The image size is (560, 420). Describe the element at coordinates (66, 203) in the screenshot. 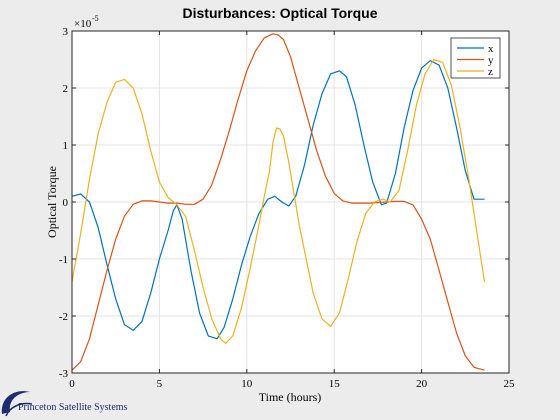

I see `y-tick-label: 0` at that location.